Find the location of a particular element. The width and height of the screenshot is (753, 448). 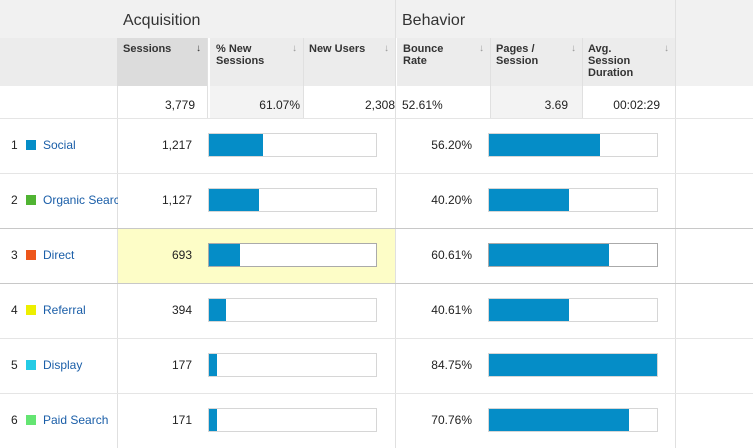

channel-link: Paid Search is located at coordinates (76, 420).